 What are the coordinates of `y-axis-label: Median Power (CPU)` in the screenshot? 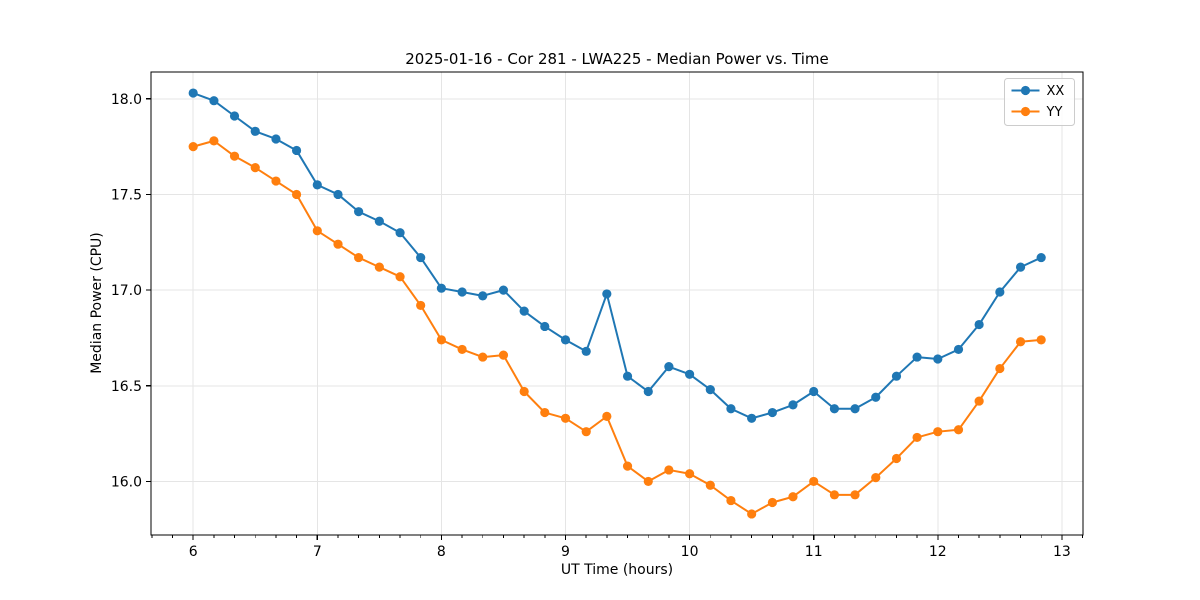 It's located at (97, 303).